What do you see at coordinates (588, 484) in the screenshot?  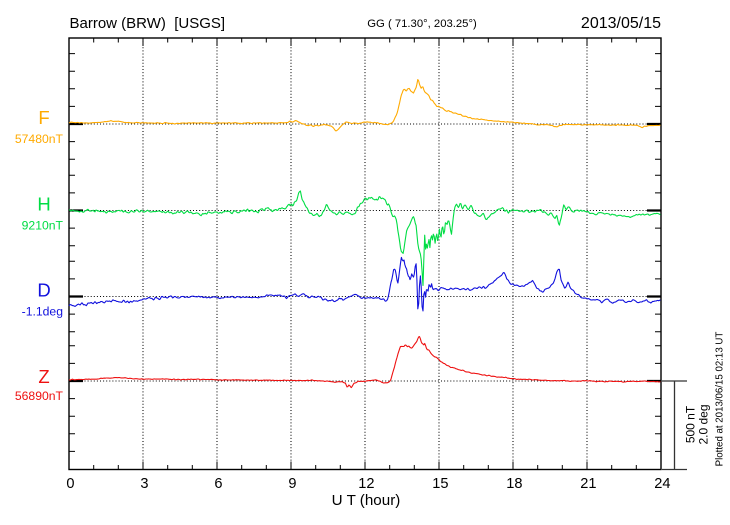 I see `svg-text: 21` at bounding box center [588, 484].